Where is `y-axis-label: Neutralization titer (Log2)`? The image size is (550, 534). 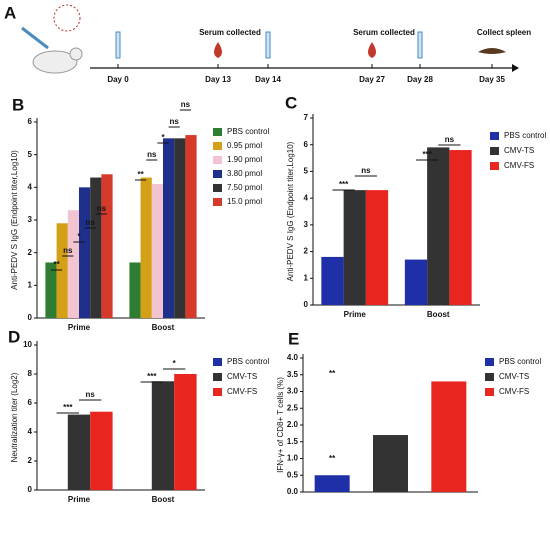
y-axis-label: Neutralization titer (Log2) is located at coordinates (14, 417).